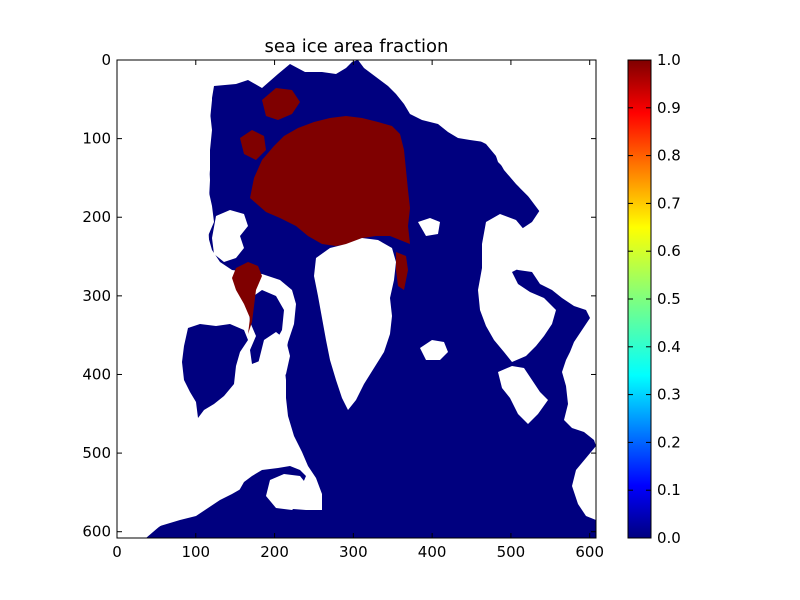  Describe the element at coordinates (274, 552) in the screenshot. I see `x-tick-label: 200` at that location.